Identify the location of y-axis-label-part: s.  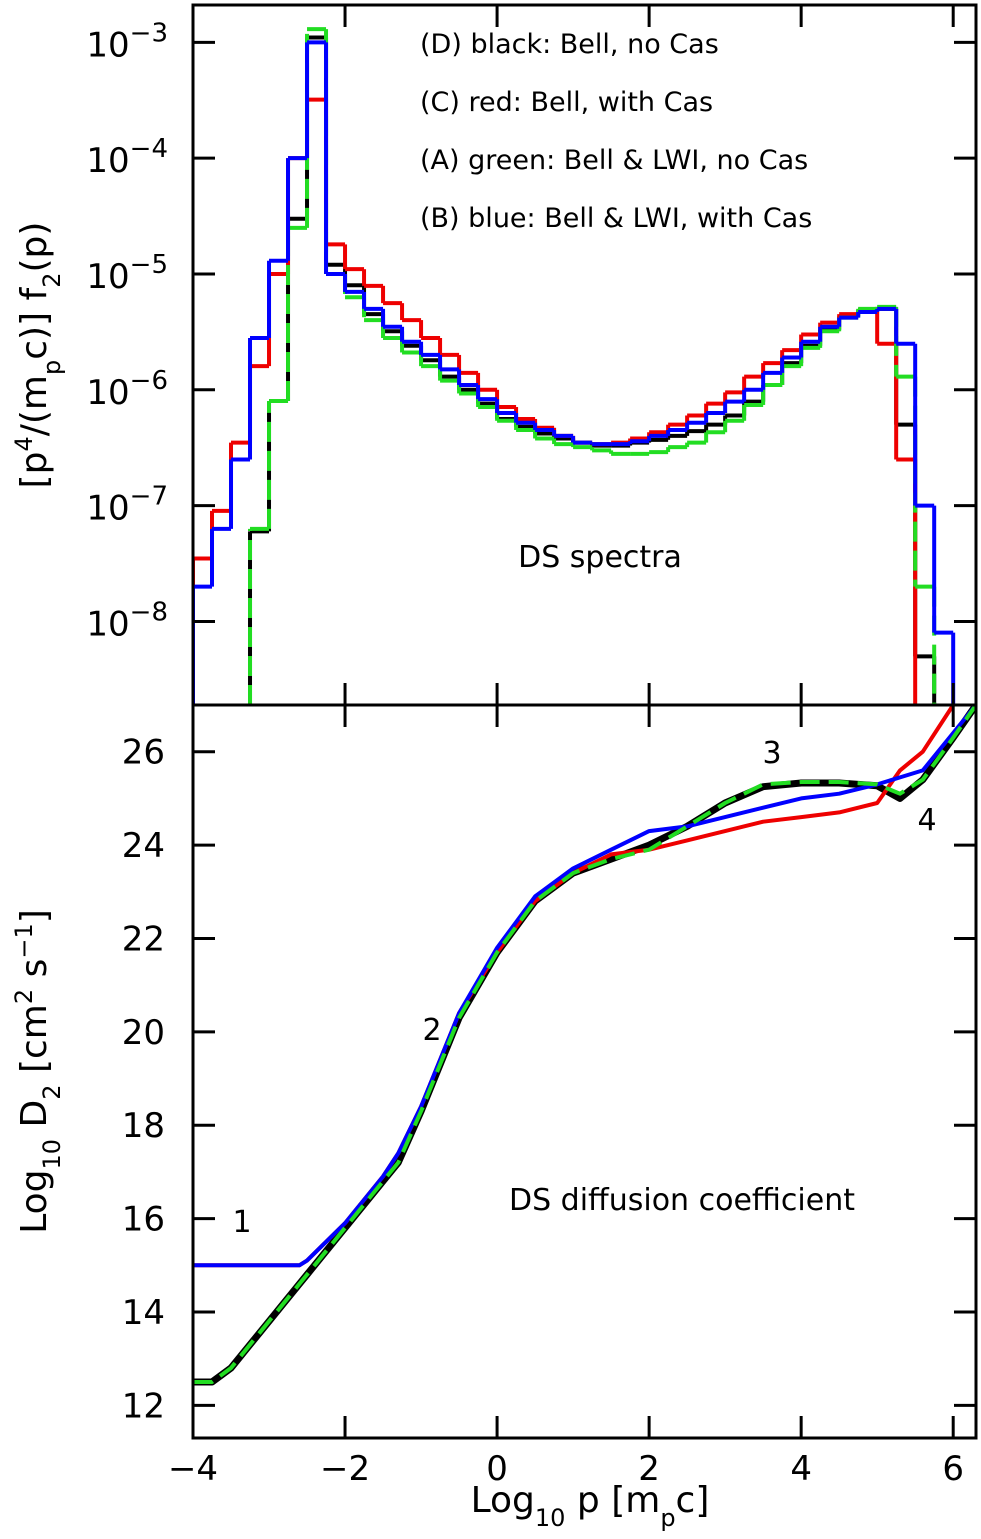
(34, 974).